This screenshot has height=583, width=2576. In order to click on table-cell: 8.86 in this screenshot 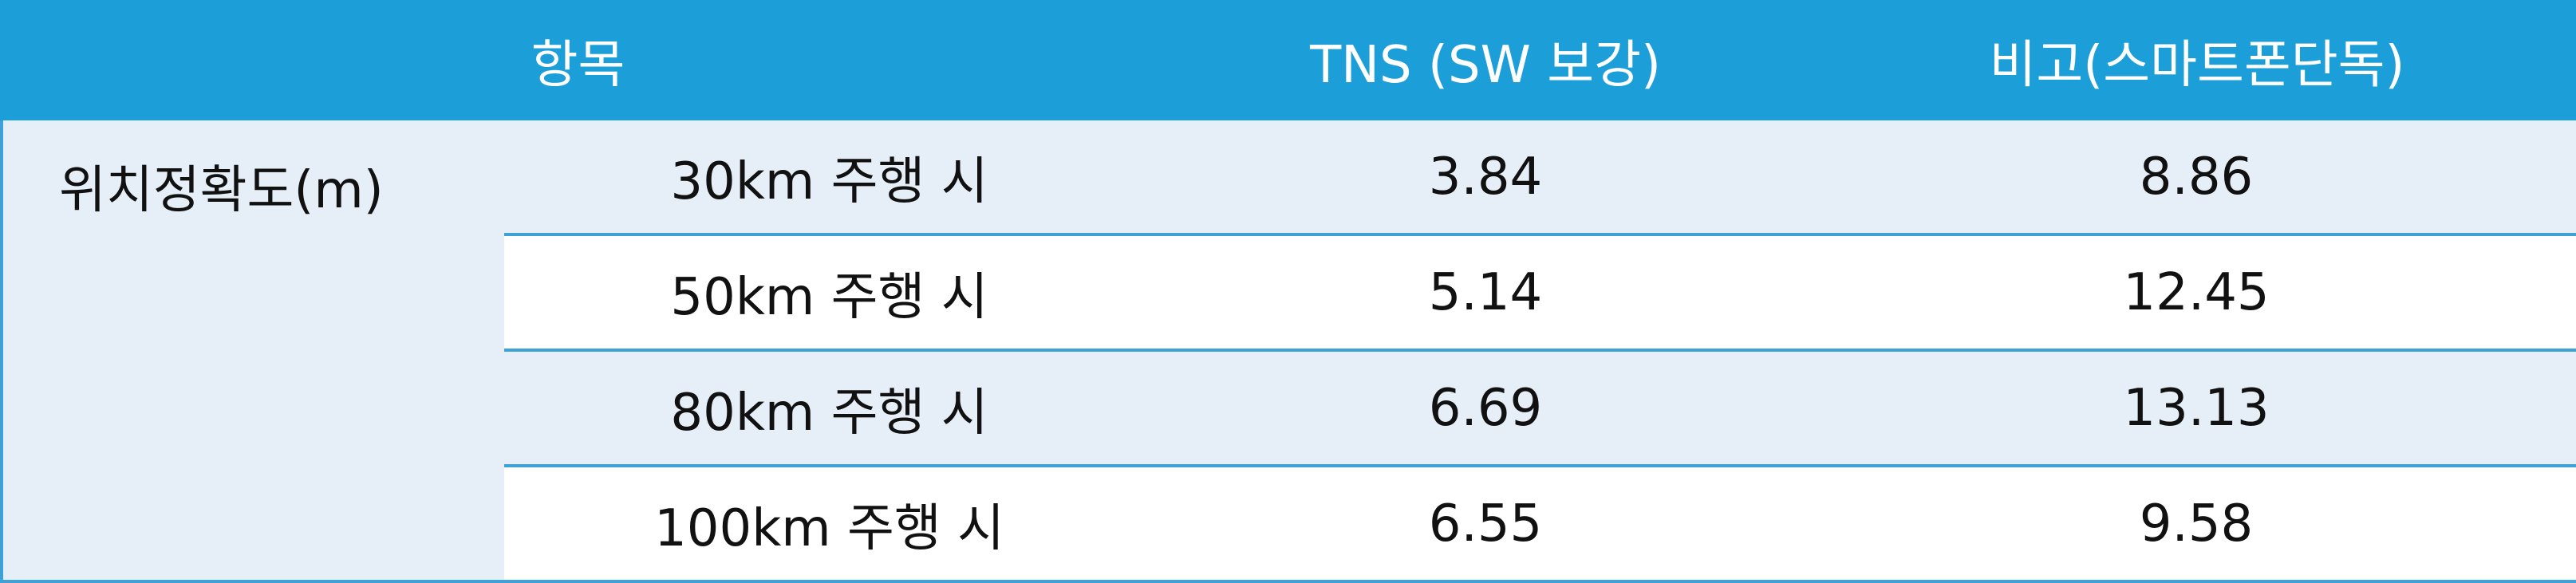, I will do `click(2196, 176)`.